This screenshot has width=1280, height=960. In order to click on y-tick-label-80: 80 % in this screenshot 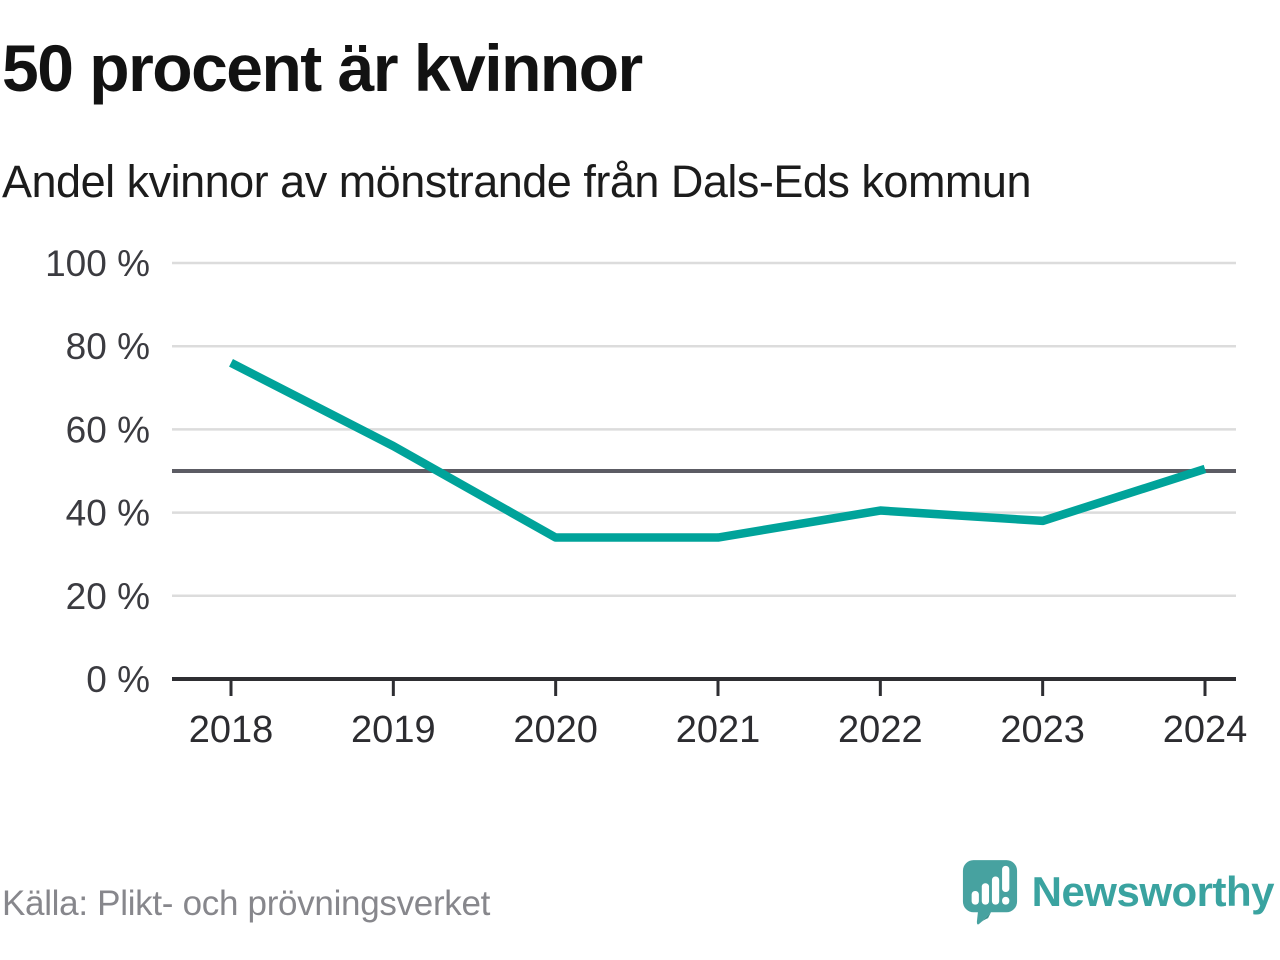, I will do `click(108, 346)`.